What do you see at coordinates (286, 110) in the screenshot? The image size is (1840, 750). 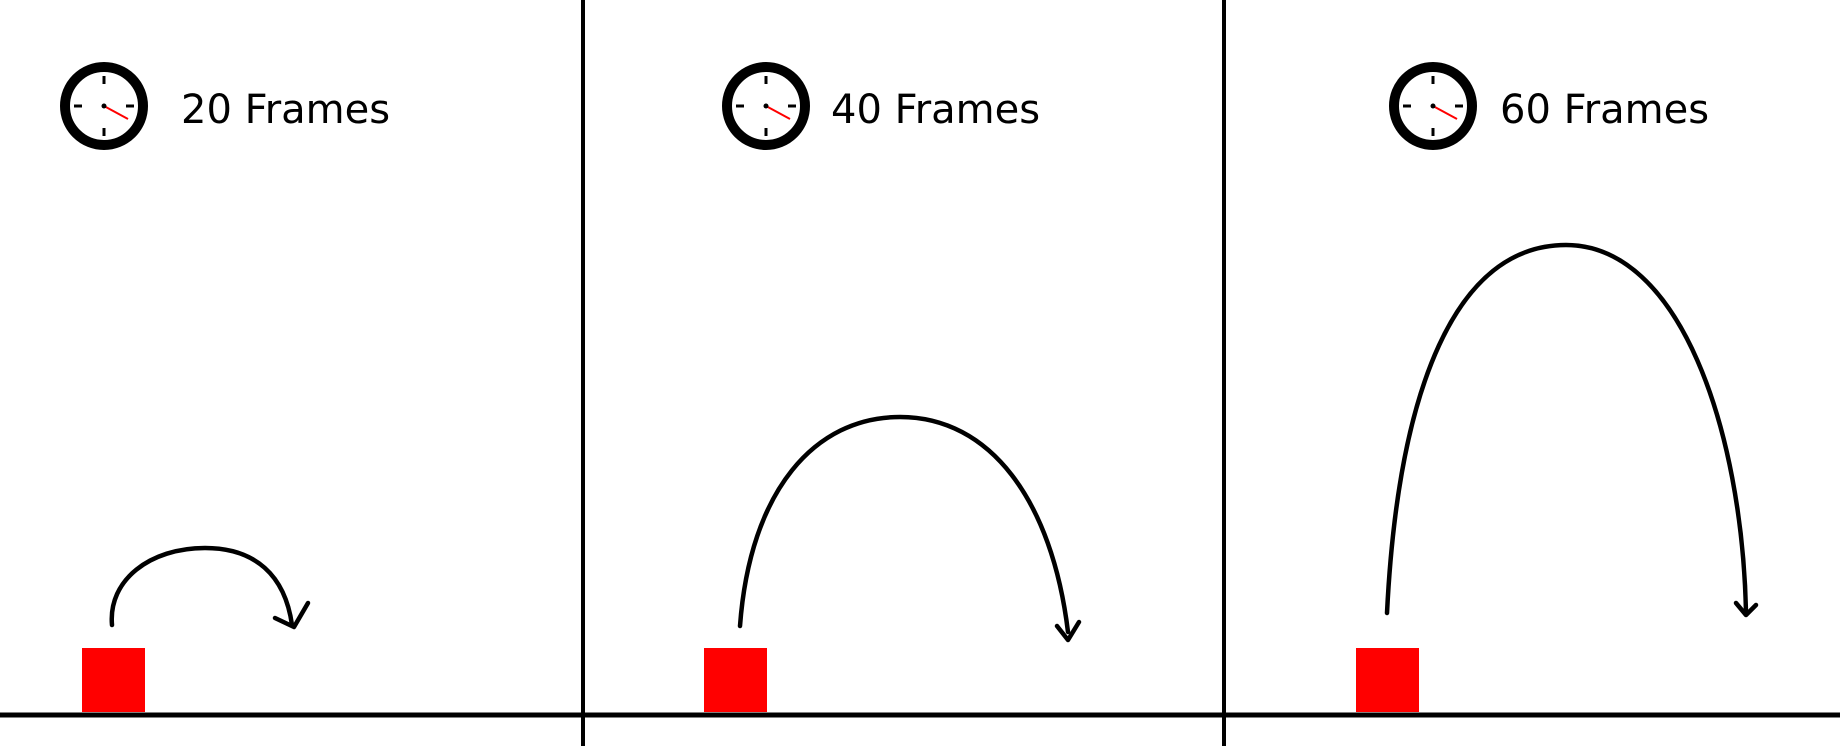 I see `panel-1-label: 20 Frames` at bounding box center [286, 110].